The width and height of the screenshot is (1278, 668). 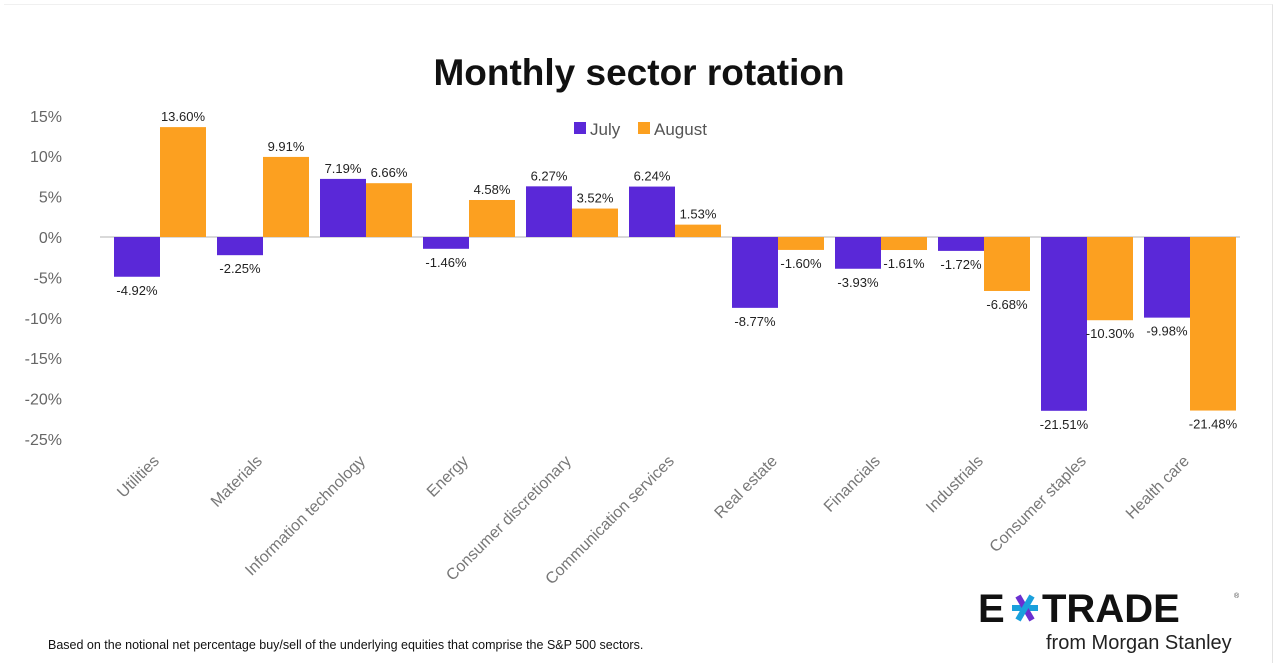 What do you see at coordinates (639, 72) in the screenshot?
I see `chart-title: Monthly sector rotation` at bounding box center [639, 72].